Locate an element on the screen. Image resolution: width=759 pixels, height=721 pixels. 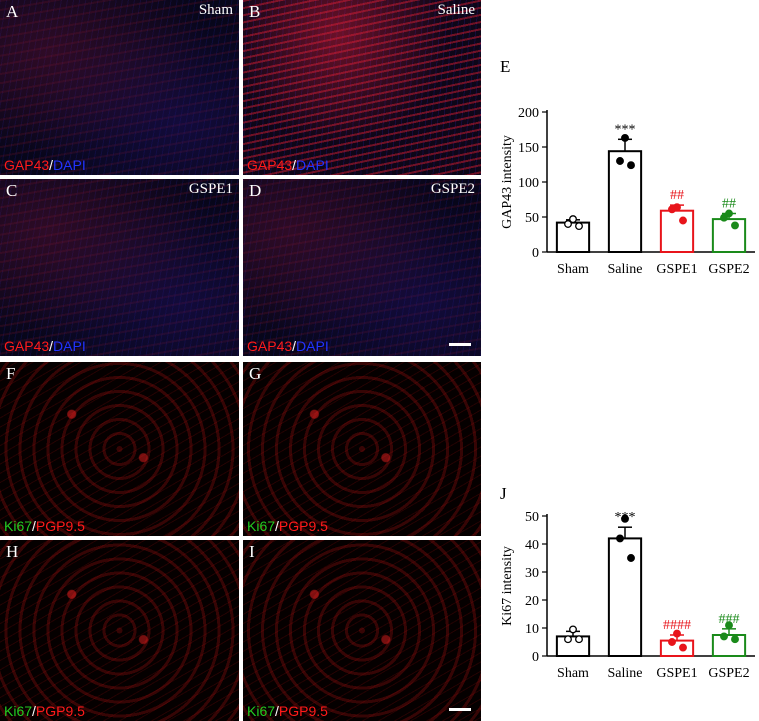
micrograph-panel-d: D GSPE2 GAP43/DAPI is located at coordinates (362, 267).